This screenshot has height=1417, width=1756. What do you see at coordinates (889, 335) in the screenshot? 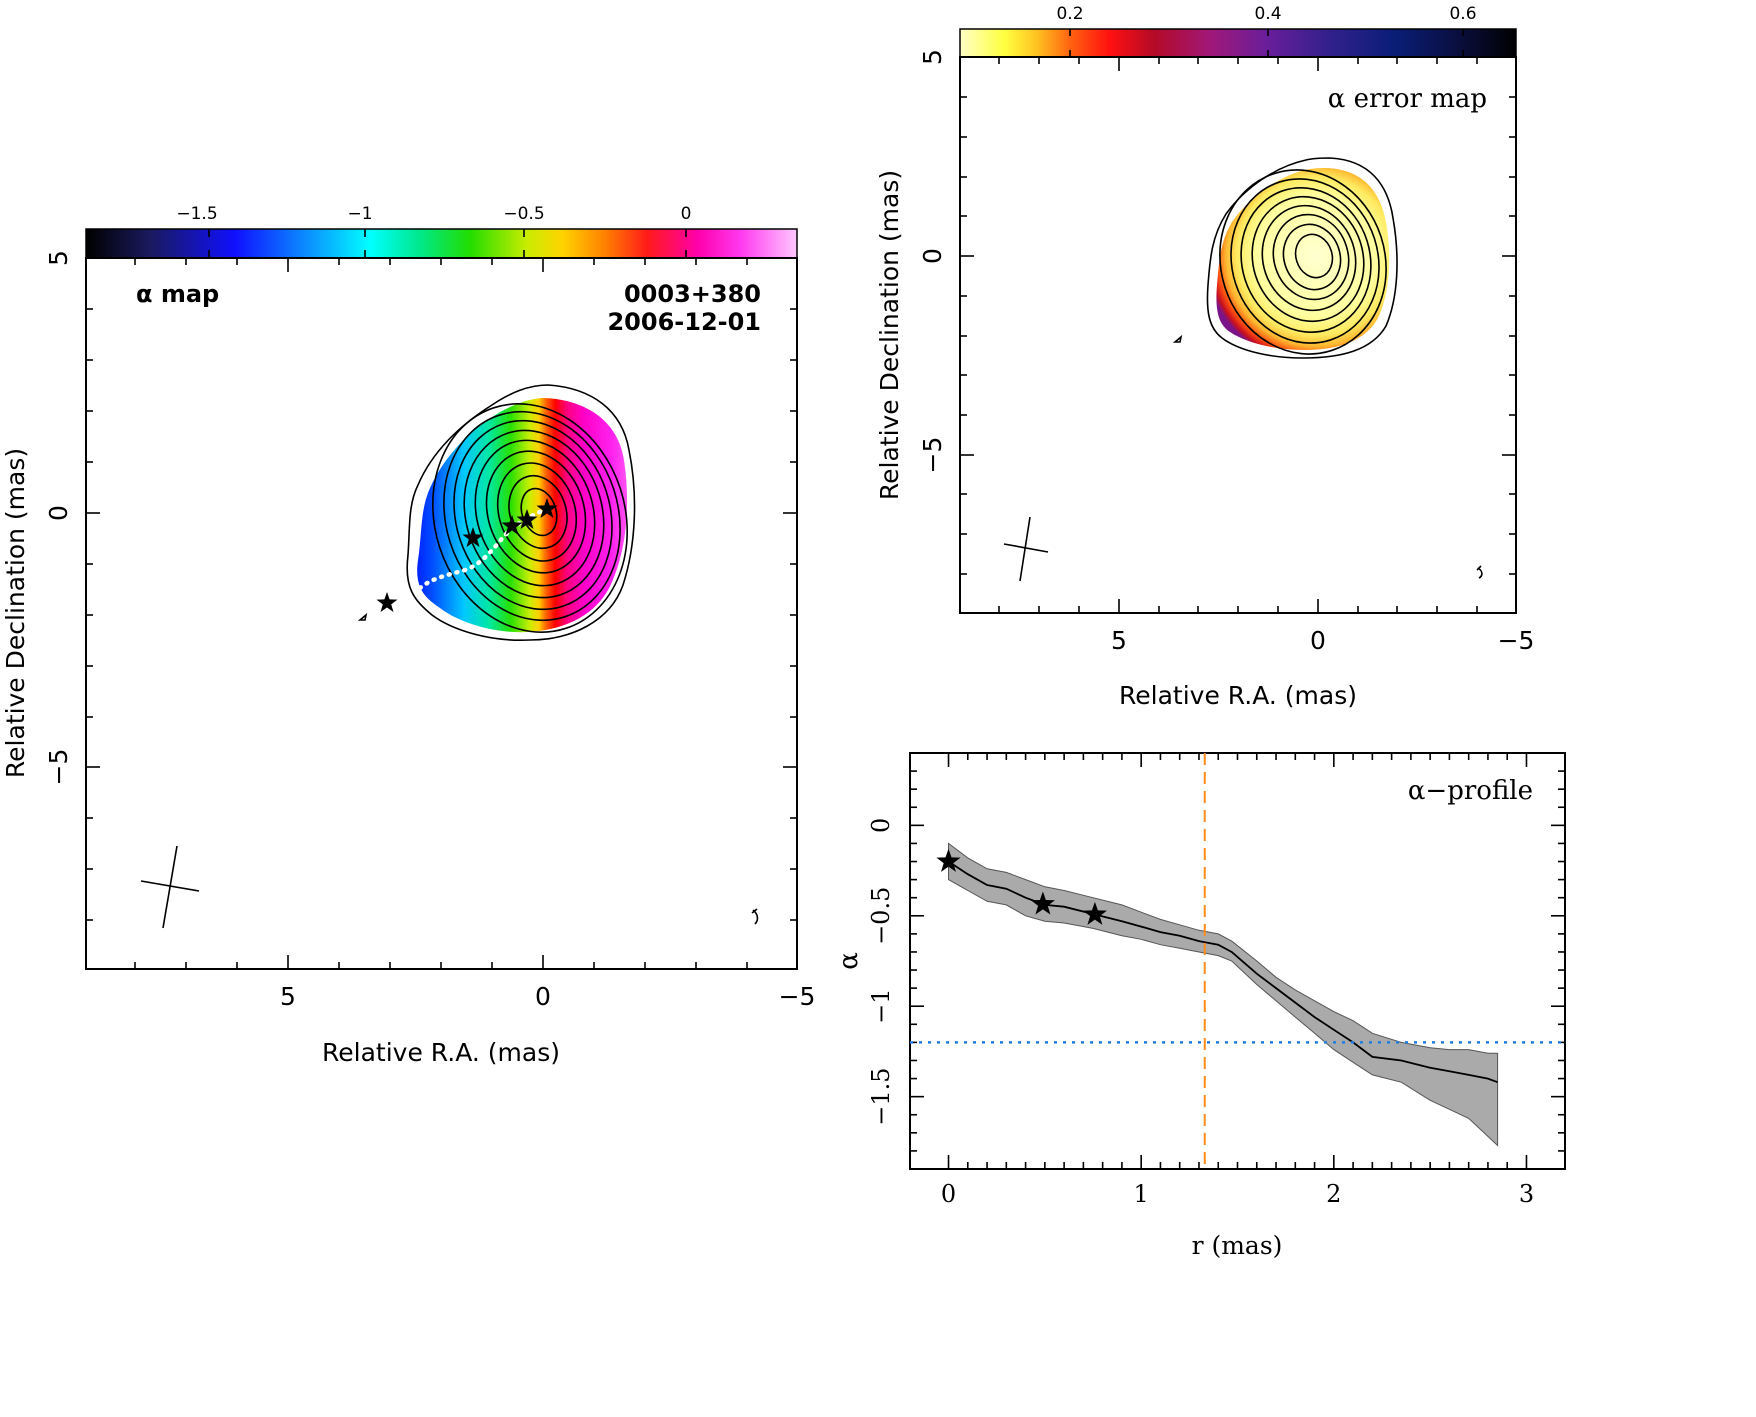
I see `error-y-axis-label: Relative Declination (mas)` at bounding box center [889, 335].